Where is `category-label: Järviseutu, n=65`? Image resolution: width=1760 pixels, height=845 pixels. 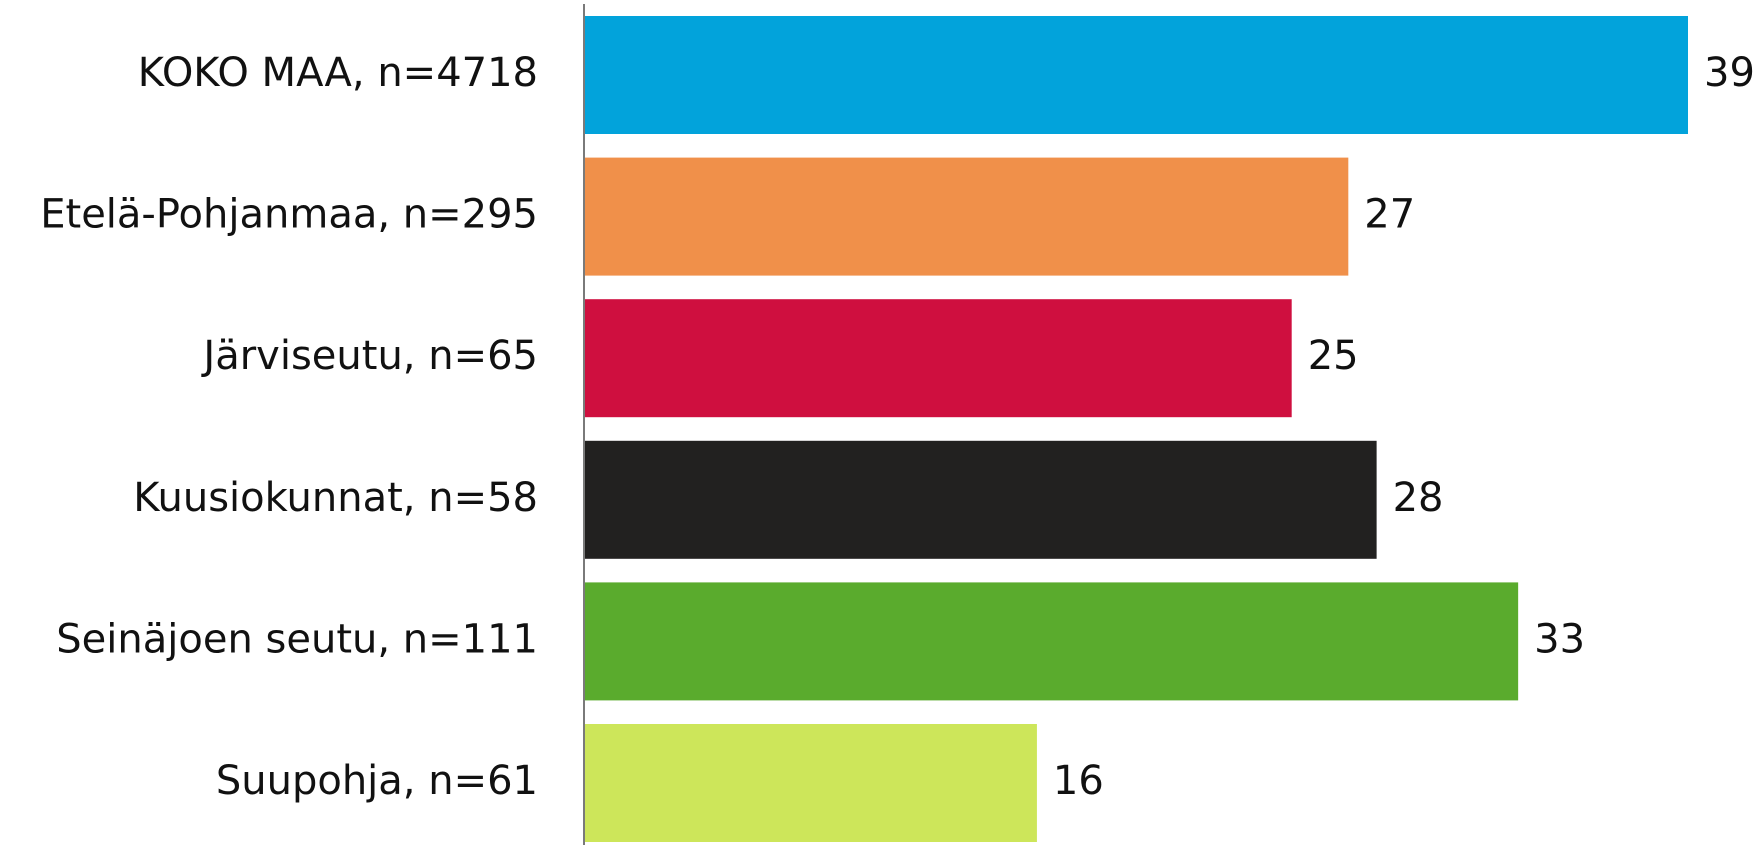
category-label: Järviseutu, n=65 is located at coordinates (369, 356).